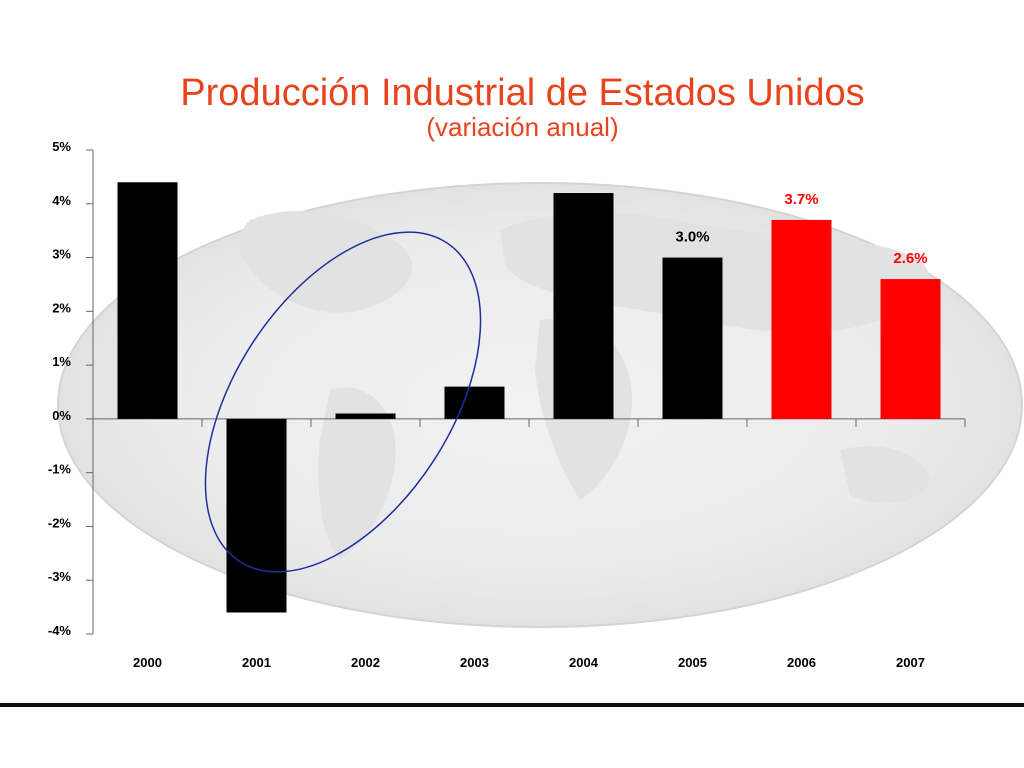 Image resolution: width=1024 pixels, height=768 pixels. I want to click on page-subtitle: (variación anual), so click(522, 127).